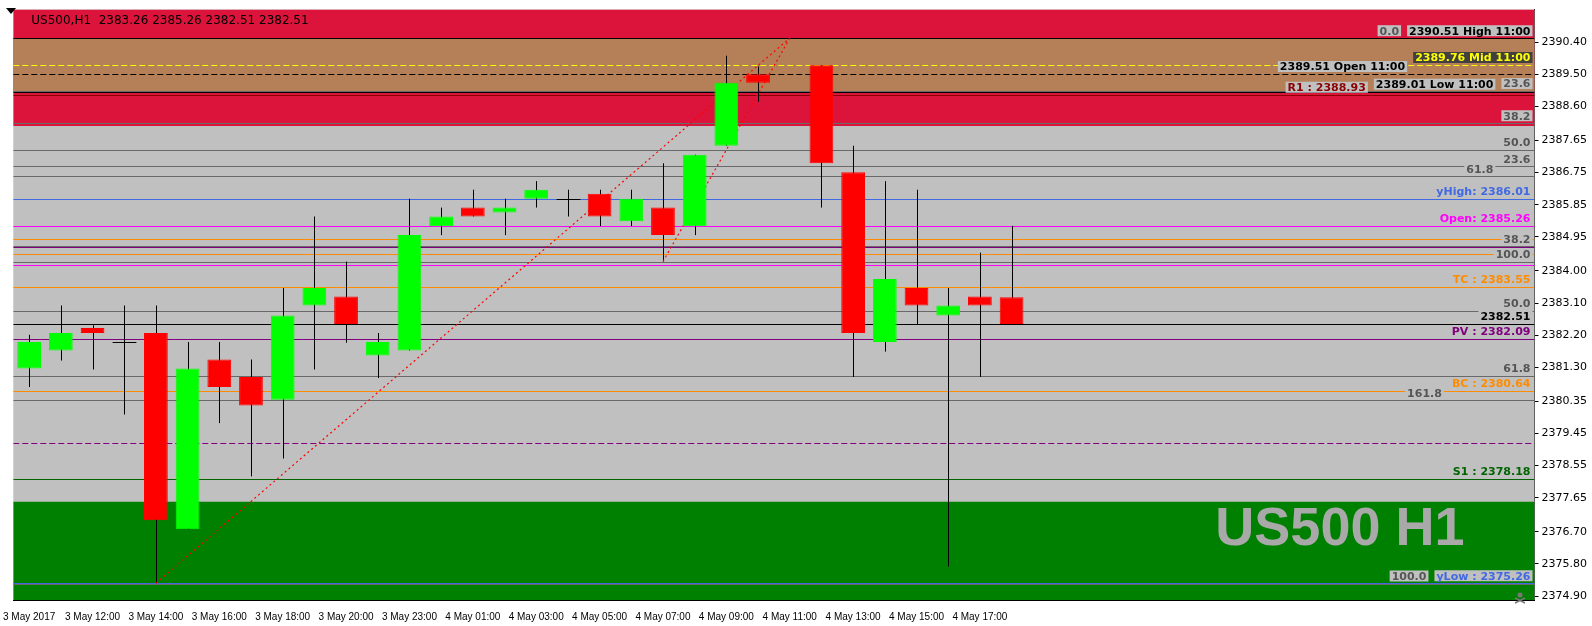 The width and height of the screenshot is (1592, 626). What do you see at coordinates (409, 616) in the screenshot?
I see `x-tick-label: 3 May 23:00` at bounding box center [409, 616].